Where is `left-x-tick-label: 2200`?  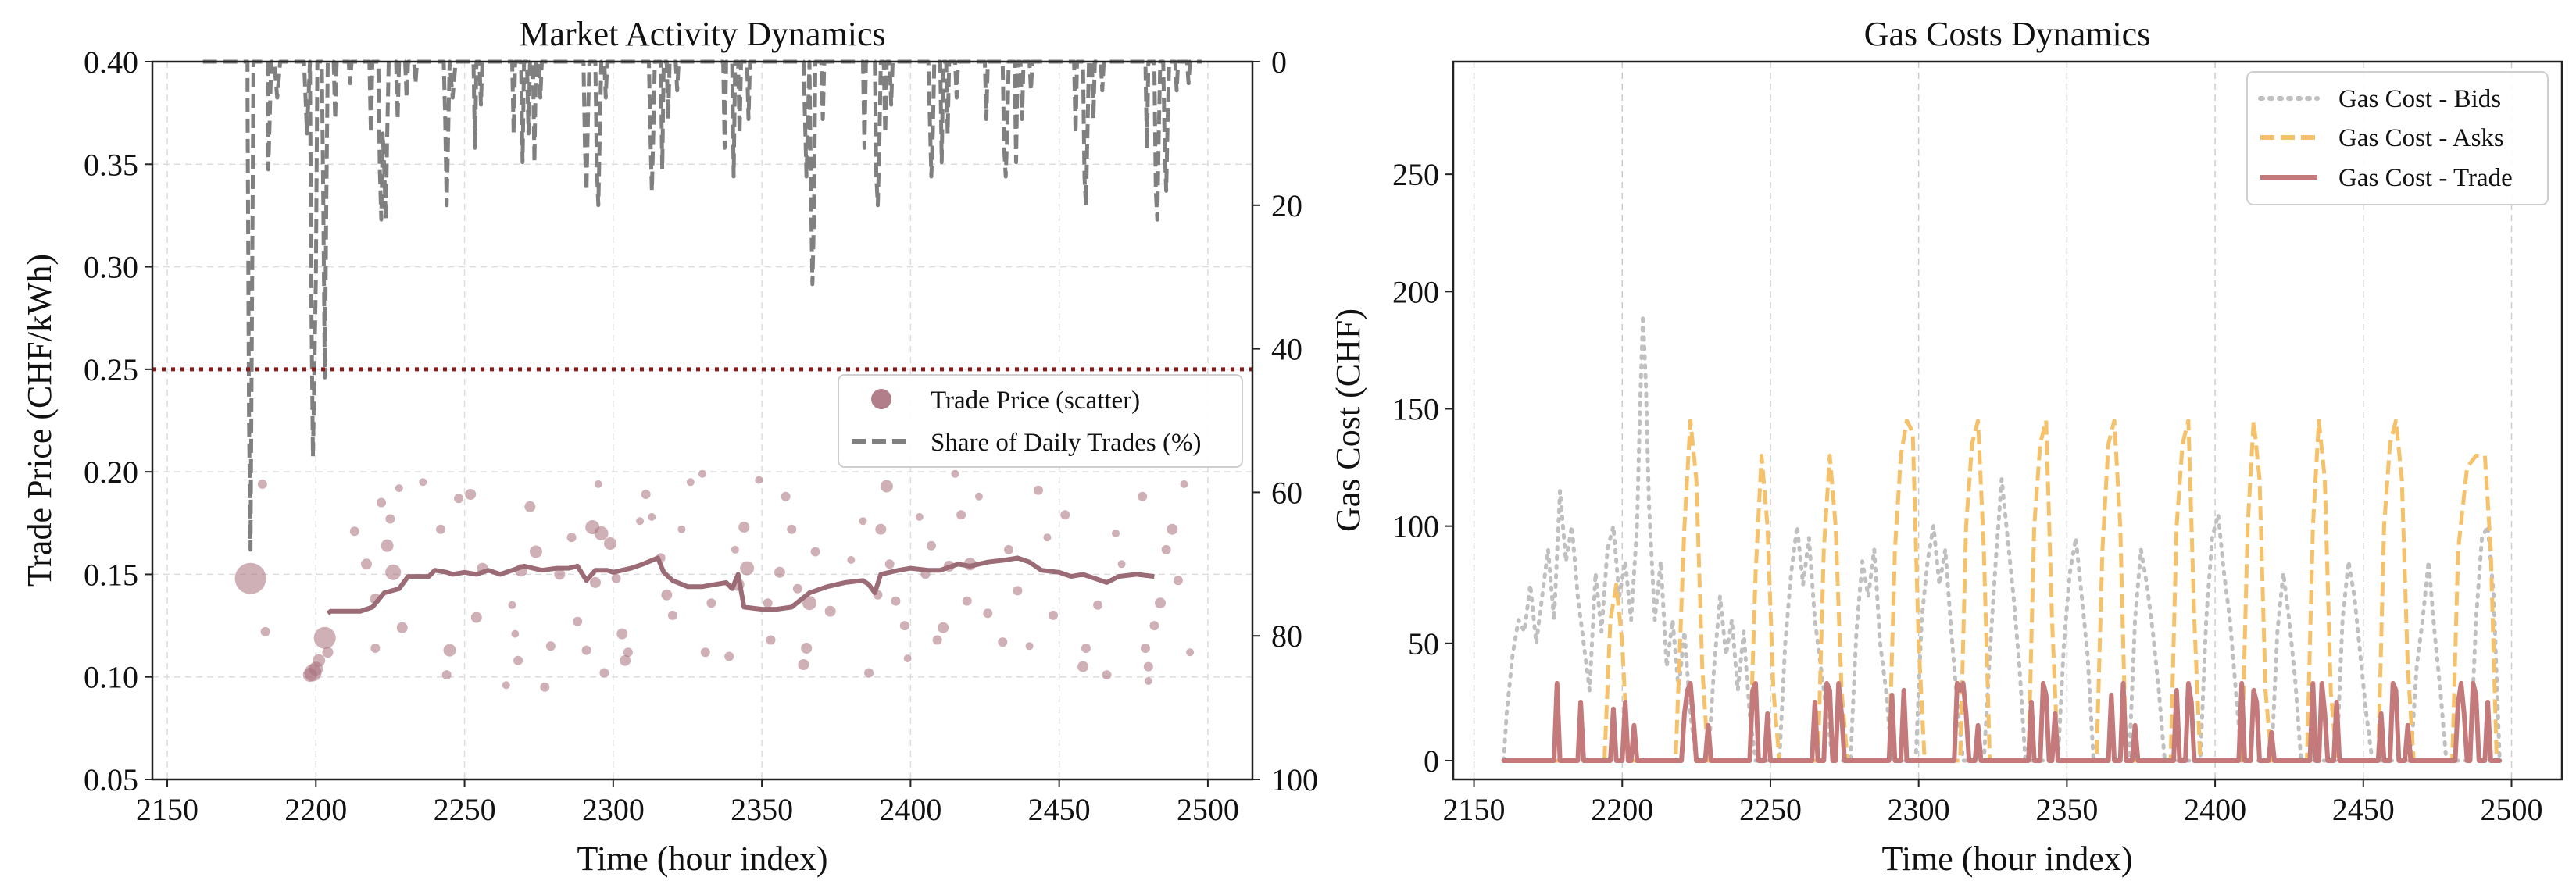
left-x-tick-label: 2200 is located at coordinates (316, 809).